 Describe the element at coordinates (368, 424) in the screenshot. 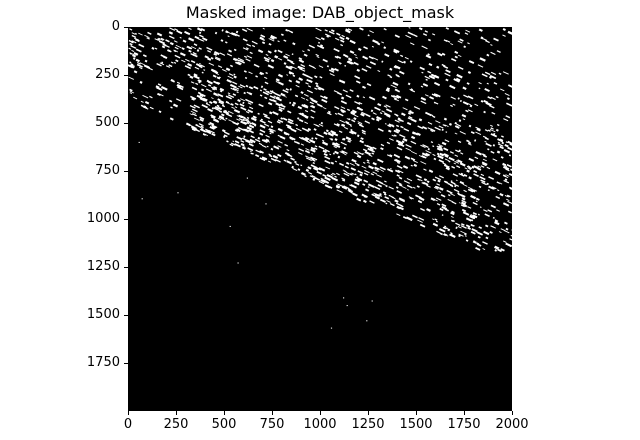

I see `x-tick-label: 1250` at that location.